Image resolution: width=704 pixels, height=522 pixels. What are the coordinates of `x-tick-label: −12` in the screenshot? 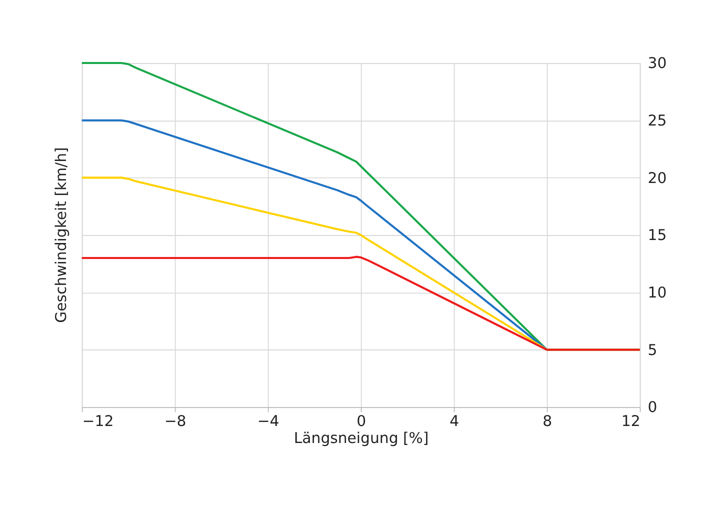 It's located at (98, 421).